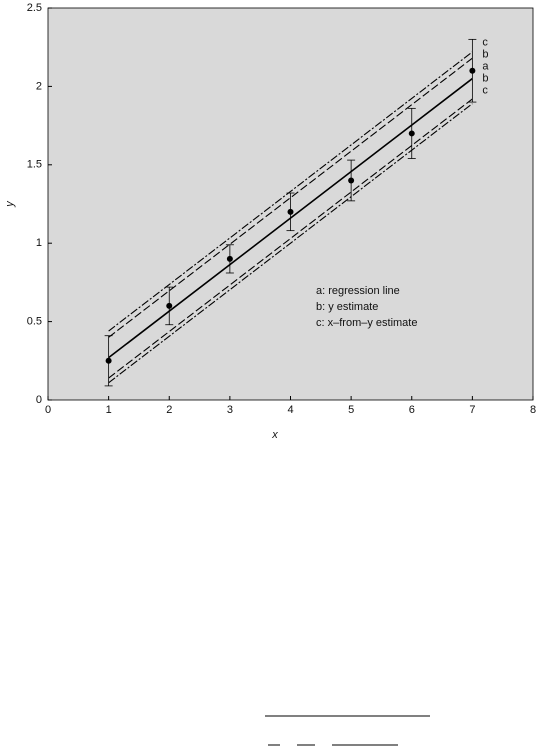 The height and width of the screenshot is (748, 536). I want to click on legend-entry: b: y estimate, so click(347, 307).